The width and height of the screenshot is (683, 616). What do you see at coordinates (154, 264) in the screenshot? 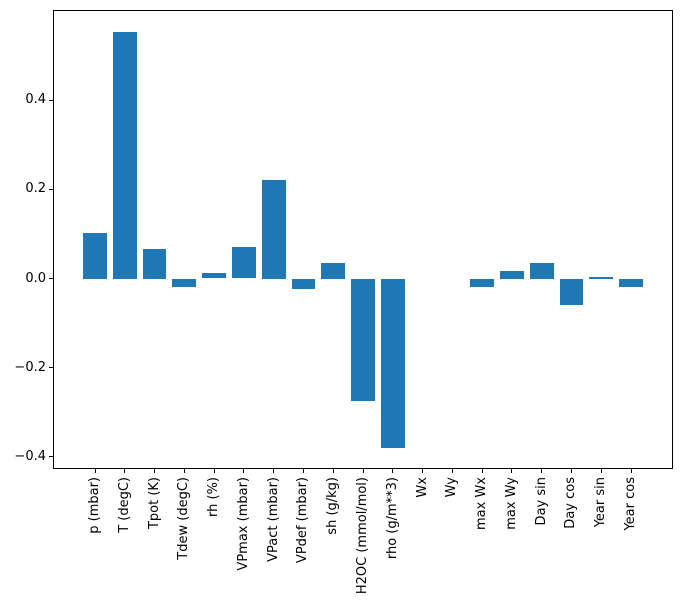
I see `bar-tpot-k` at bounding box center [154, 264].